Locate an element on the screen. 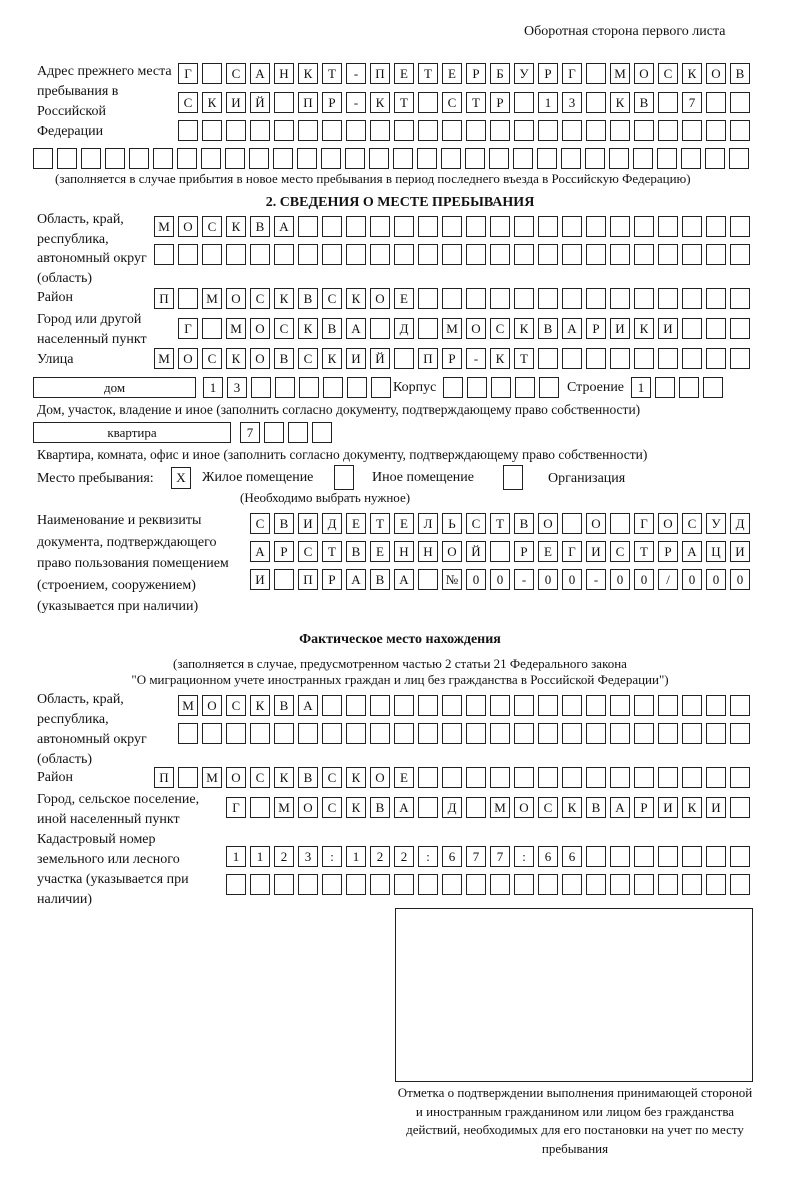 This screenshot has width=800, height=1180. char-cell: 6 is located at coordinates (452, 856).